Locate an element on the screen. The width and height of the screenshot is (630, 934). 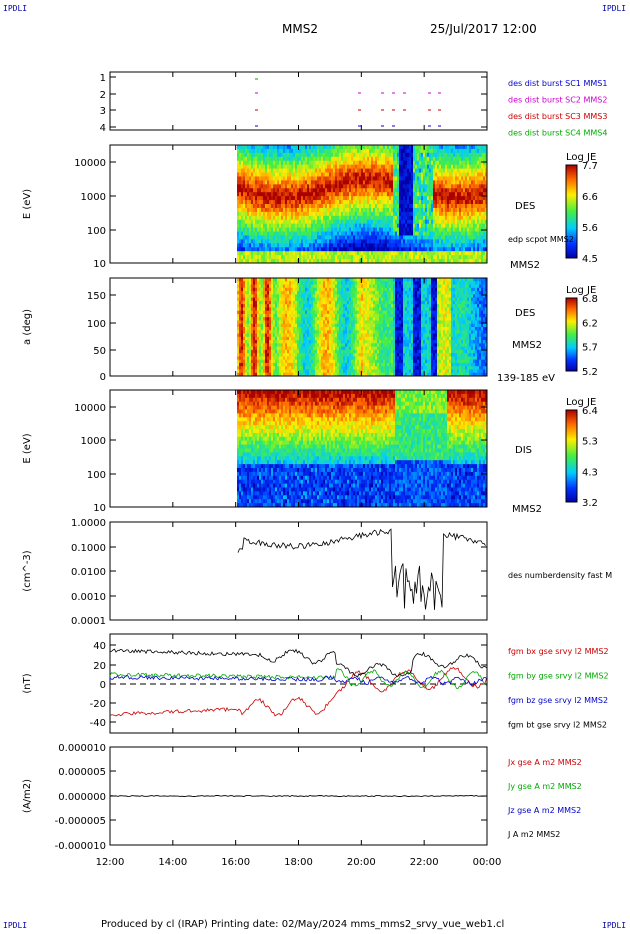
y-tick-label: 0.0001 is located at coordinates (88, 621).